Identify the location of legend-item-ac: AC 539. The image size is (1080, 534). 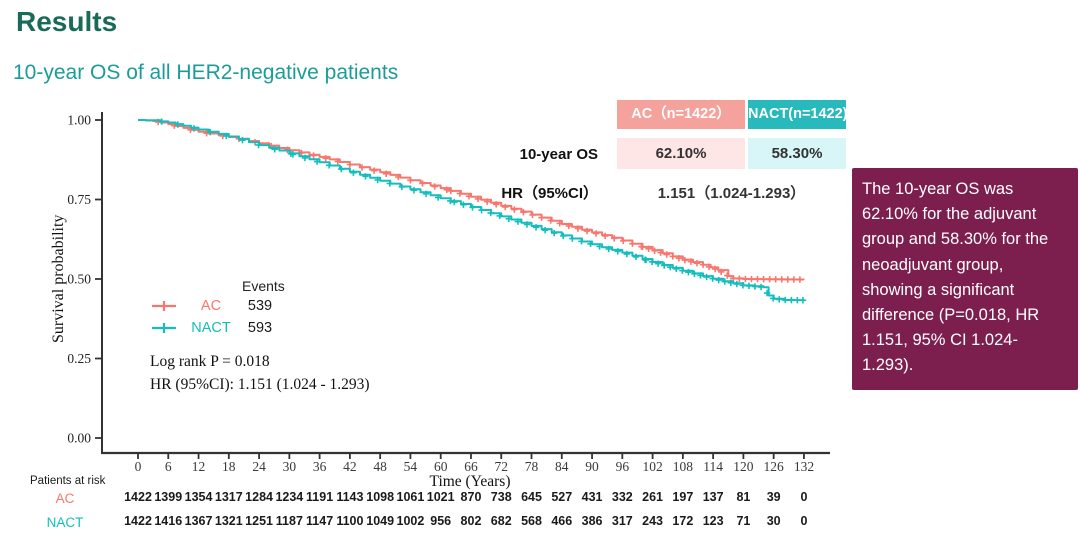
(215, 306).